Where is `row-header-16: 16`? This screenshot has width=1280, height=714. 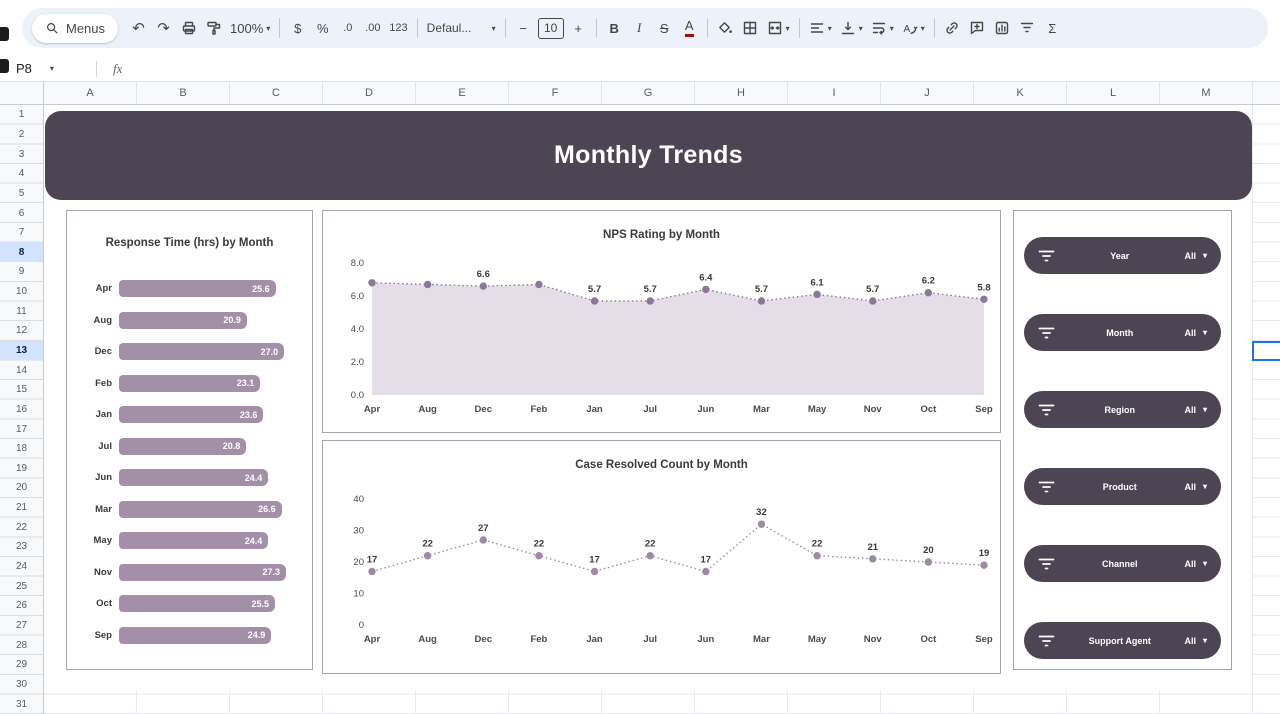
row-header-16: 16 is located at coordinates (21, 409).